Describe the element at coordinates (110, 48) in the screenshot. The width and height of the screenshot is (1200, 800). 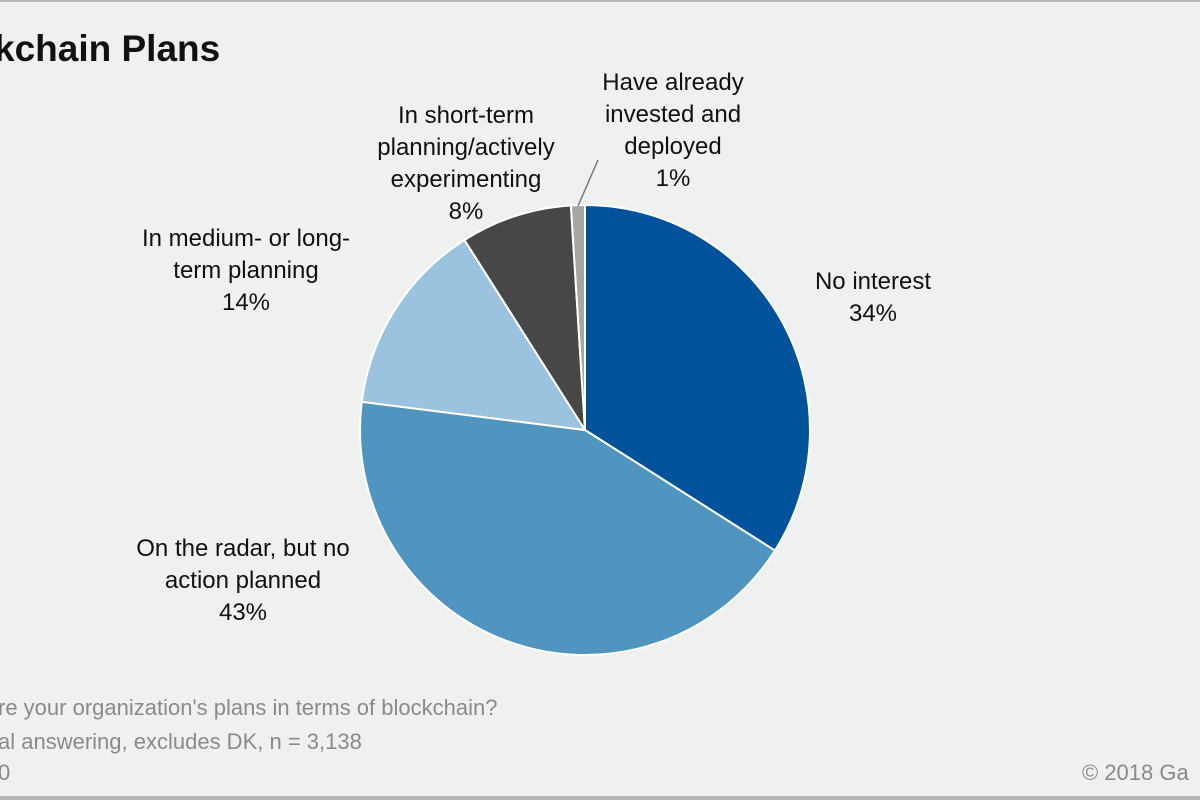
I see `chart-title: kchain Plans` at that location.